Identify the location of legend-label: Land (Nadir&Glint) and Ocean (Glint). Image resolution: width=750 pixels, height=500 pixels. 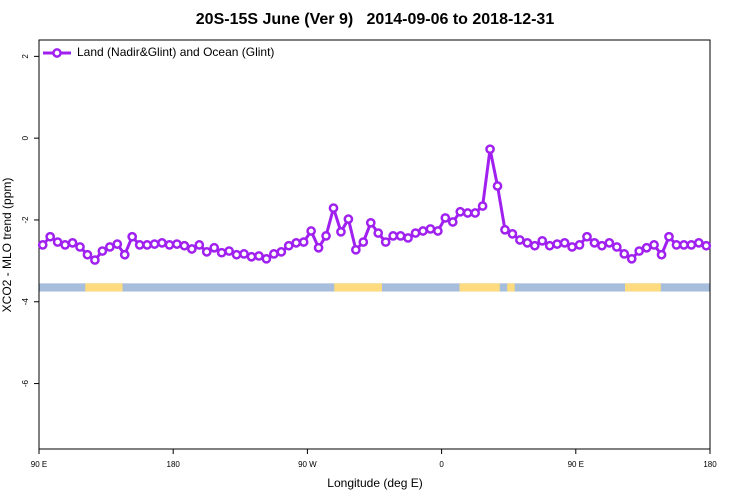
(175, 52).